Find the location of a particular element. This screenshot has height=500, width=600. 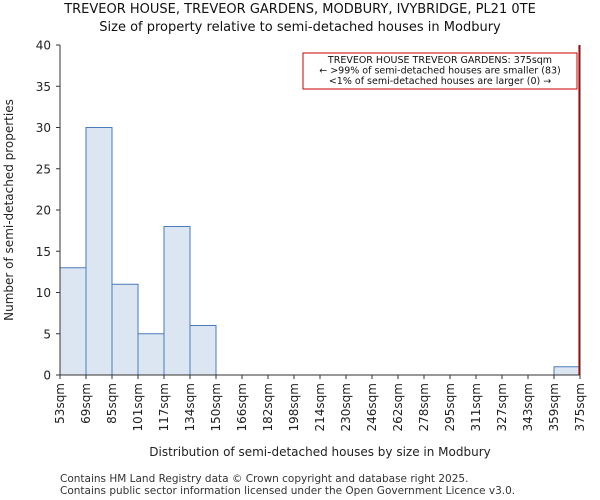

x-tick-label-101sqm: 101sqm is located at coordinates (138, 407).